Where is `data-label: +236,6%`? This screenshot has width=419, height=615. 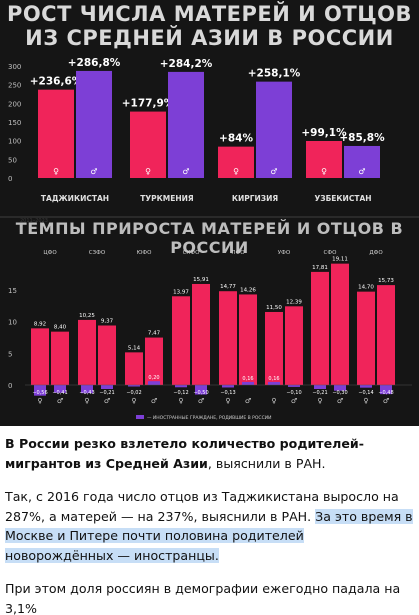 data-label: +236,6% is located at coordinates (56, 82).